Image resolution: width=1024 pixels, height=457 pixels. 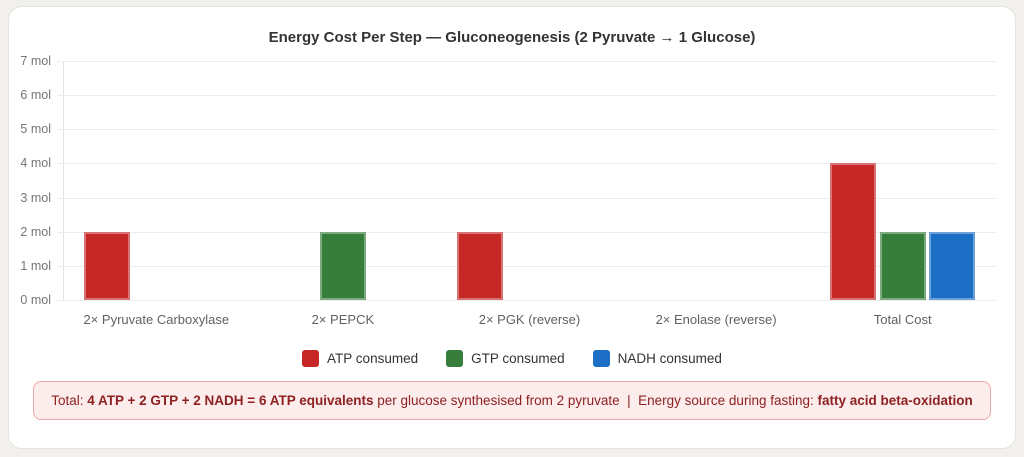 I want to click on legend-label: NADH consumed, so click(x=669, y=358).